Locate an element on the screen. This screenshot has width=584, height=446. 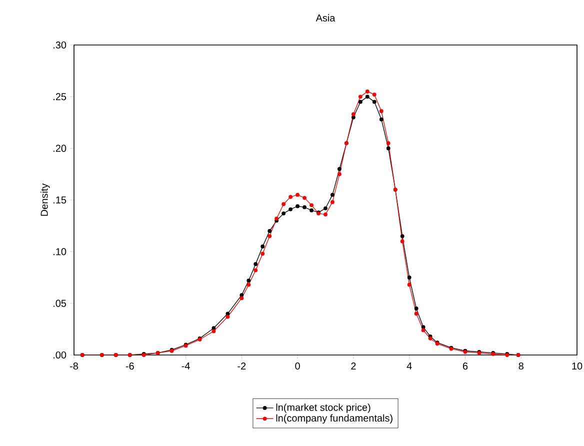
x-tick-label: 8 is located at coordinates (521, 366).